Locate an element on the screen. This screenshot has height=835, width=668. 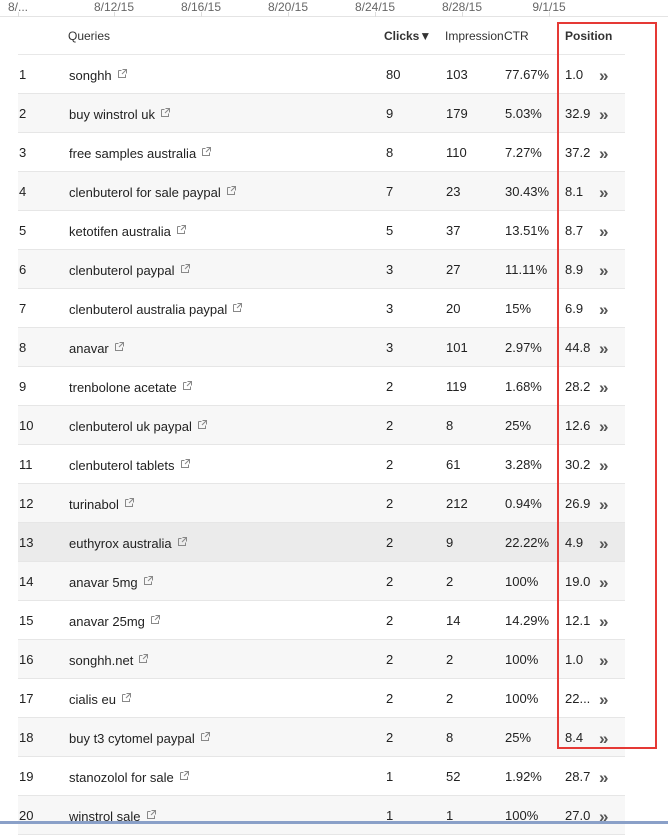
table-row: 16 songhh.net 2 2 100% 1.0 » is located at coordinates (321, 659).